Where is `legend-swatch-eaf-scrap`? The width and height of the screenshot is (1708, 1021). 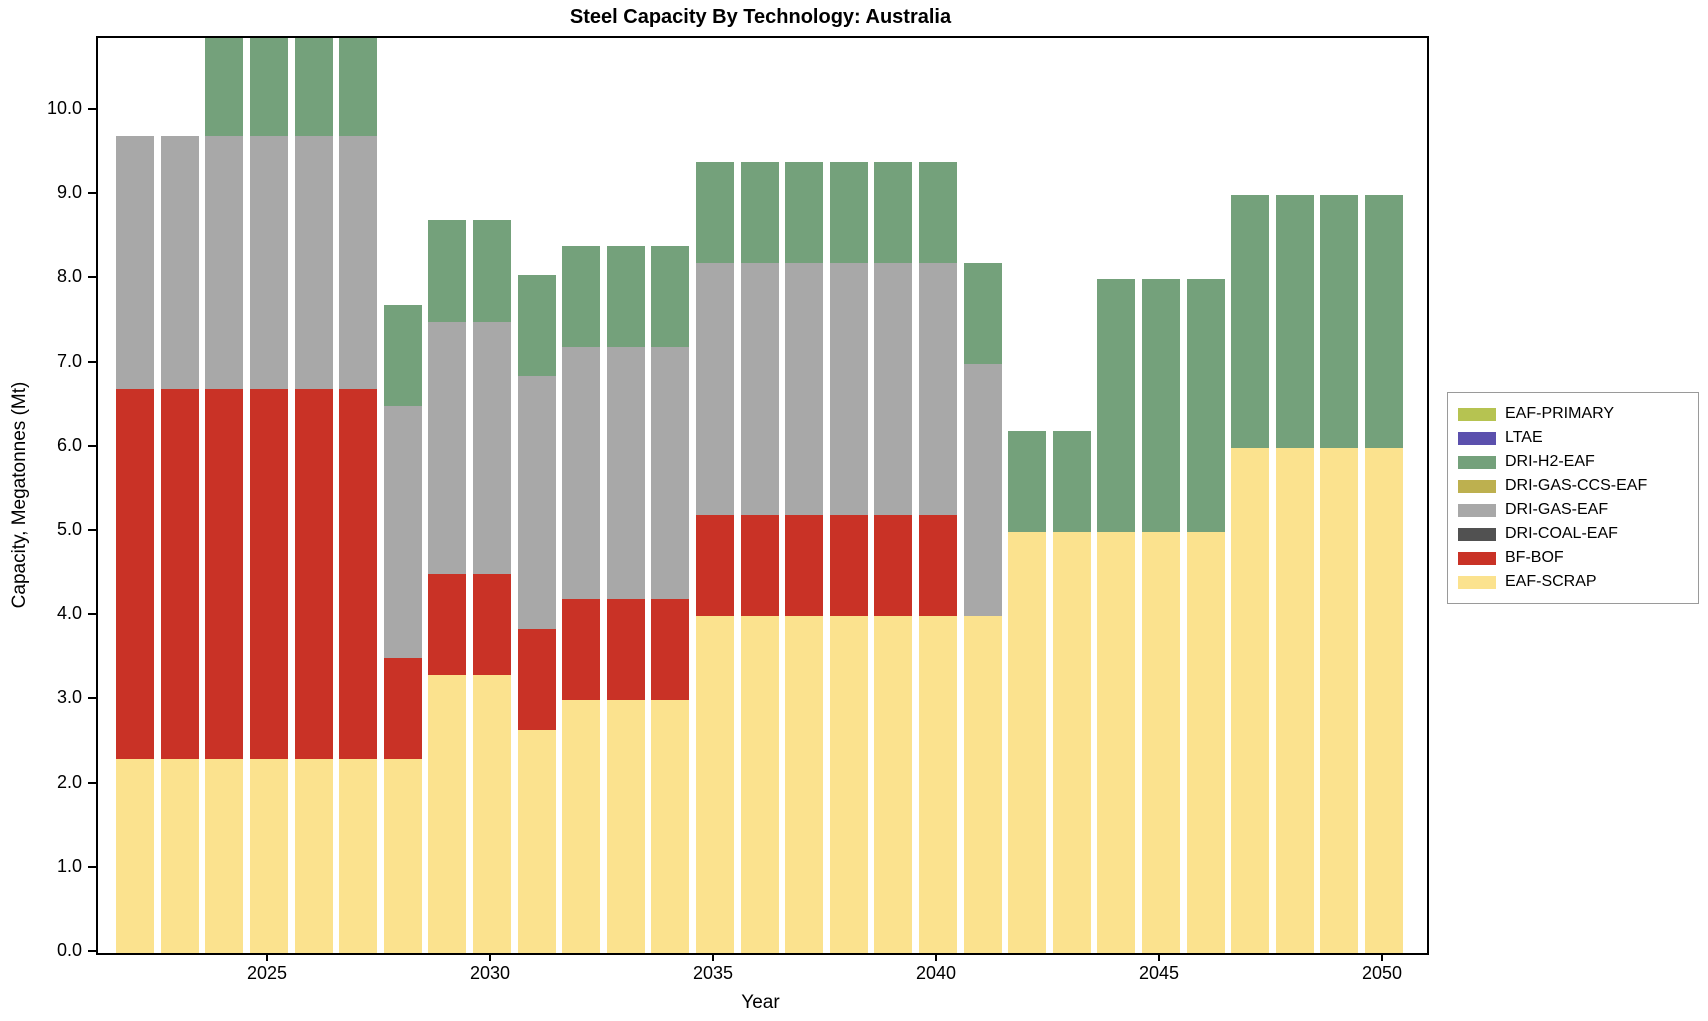 legend-swatch-eaf-scrap is located at coordinates (1477, 582).